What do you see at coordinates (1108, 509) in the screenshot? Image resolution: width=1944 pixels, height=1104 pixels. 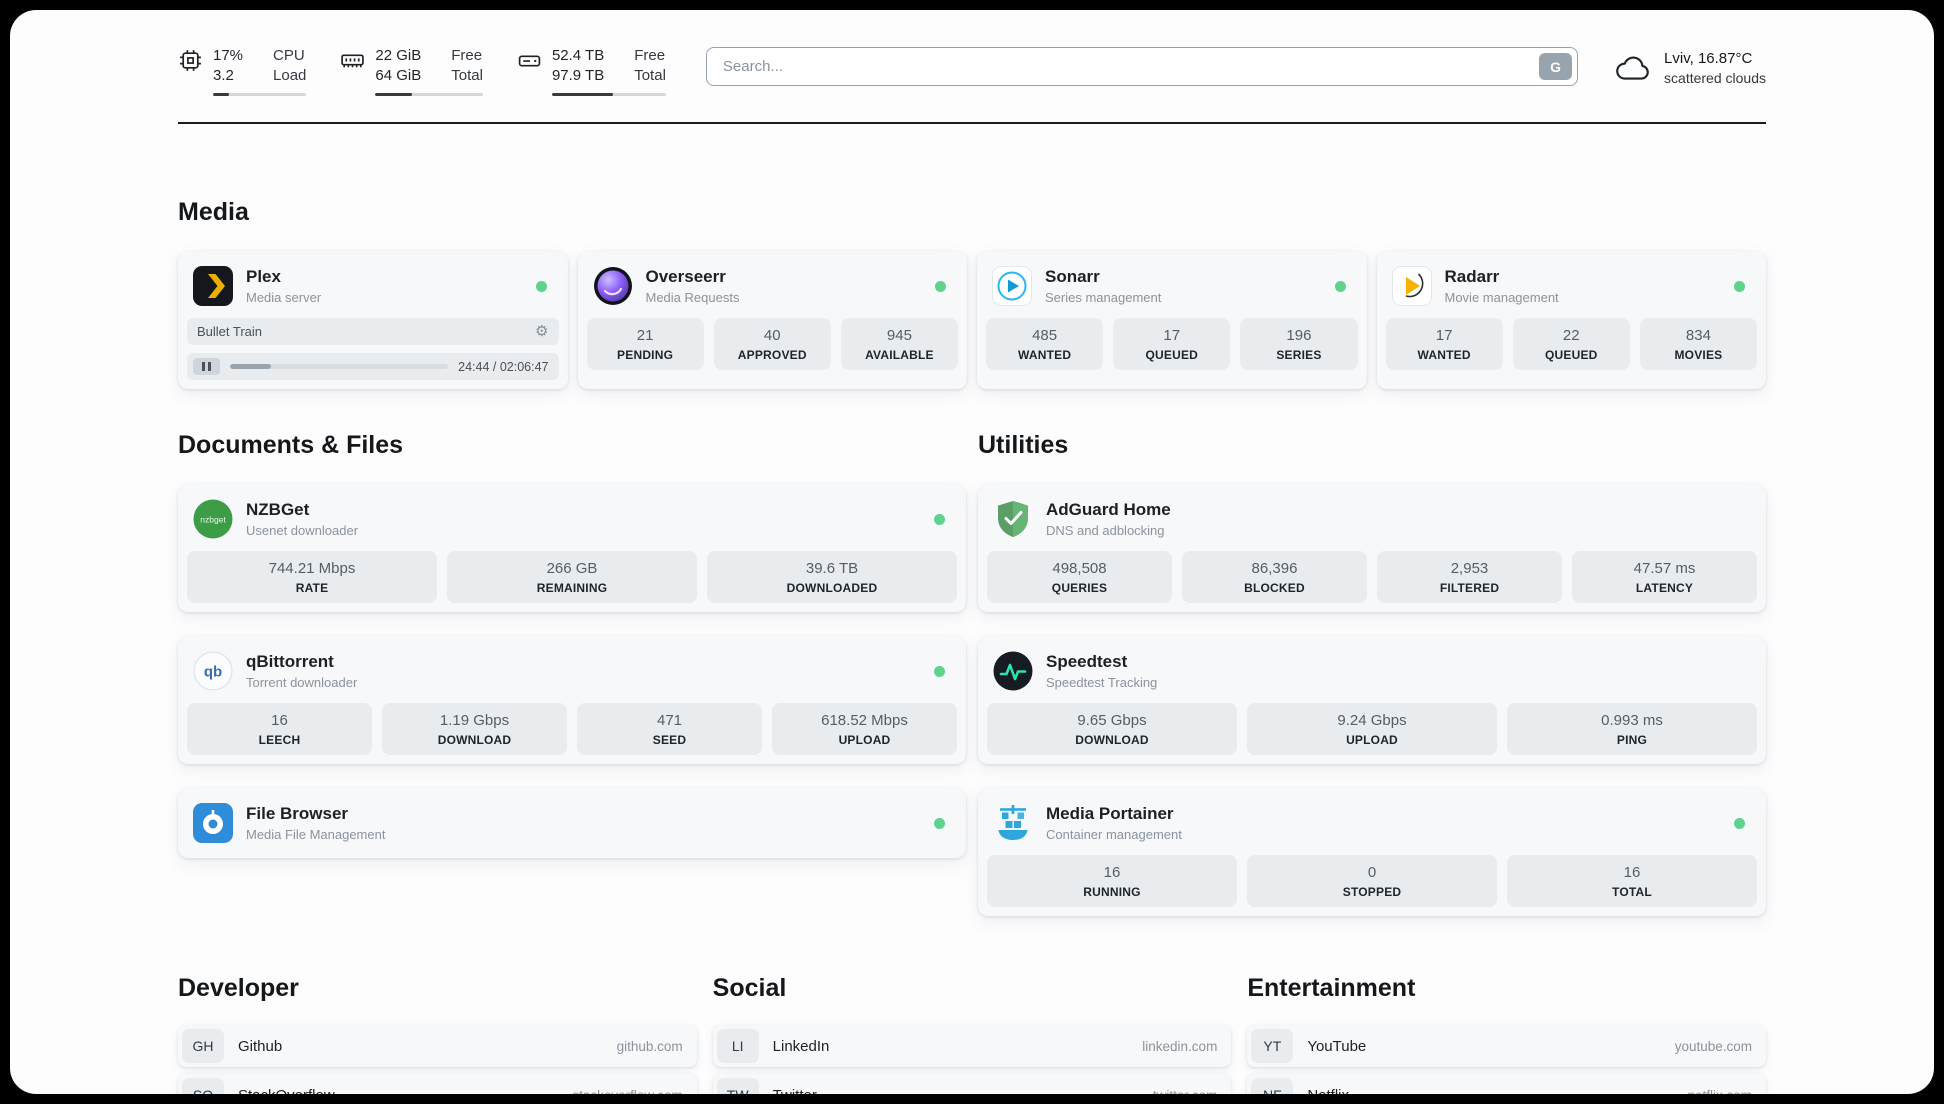 I see `app-name: AdGuard Home` at bounding box center [1108, 509].